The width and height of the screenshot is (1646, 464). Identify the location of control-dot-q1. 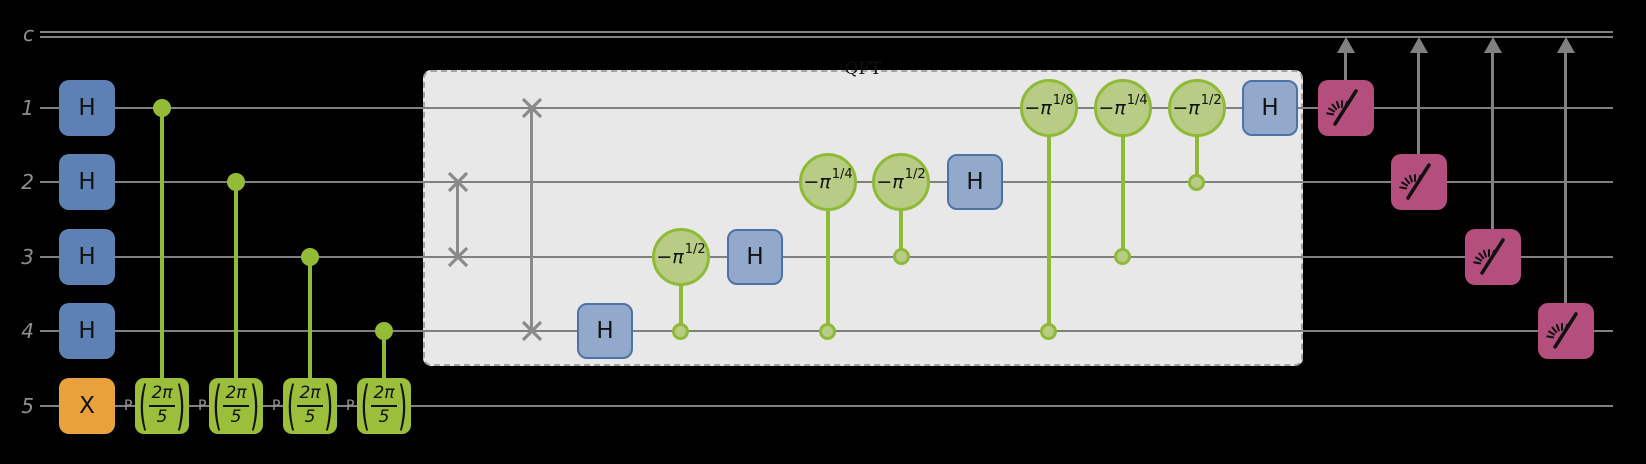
(162, 108).